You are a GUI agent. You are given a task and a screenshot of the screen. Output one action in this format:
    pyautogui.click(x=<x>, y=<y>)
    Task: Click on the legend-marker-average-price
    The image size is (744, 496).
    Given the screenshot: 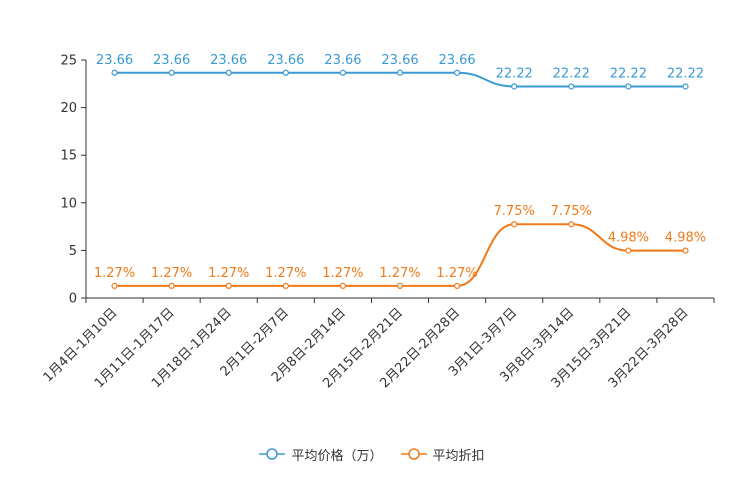 What is the action you would take?
    pyautogui.click(x=272, y=454)
    